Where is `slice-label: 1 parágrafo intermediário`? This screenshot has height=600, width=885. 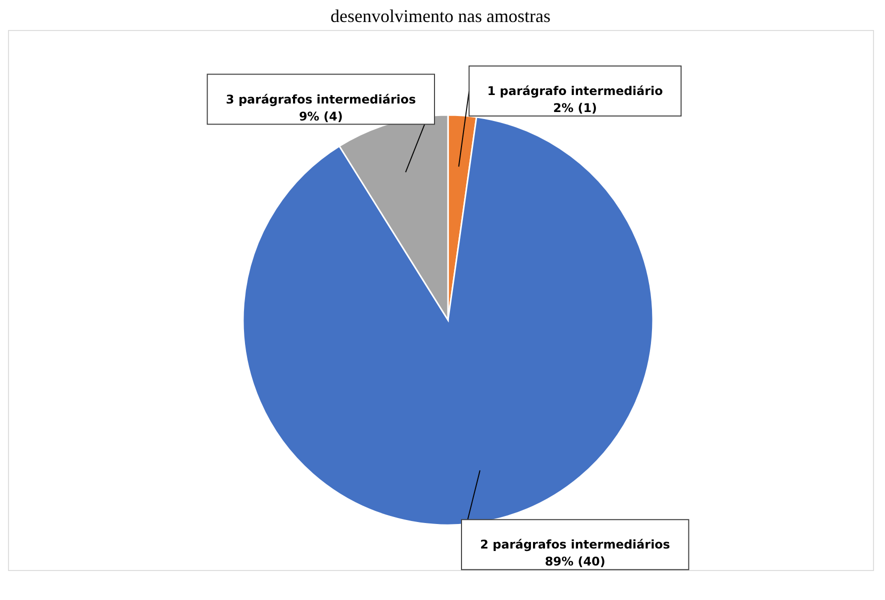 slice-label: 1 parágrafo intermediário is located at coordinates (575, 91).